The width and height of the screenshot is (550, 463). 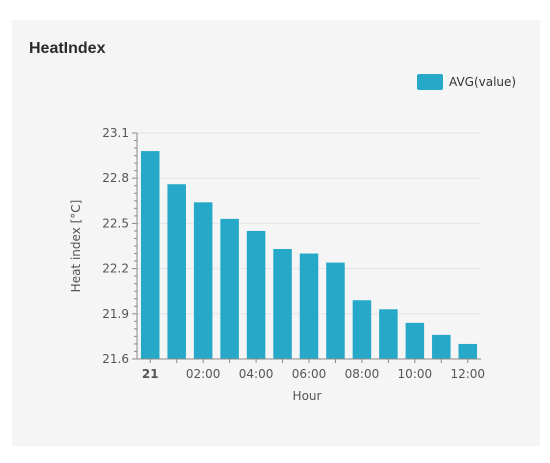 What do you see at coordinates (430, 82) in the screenshot?
I see `legend-swatch` at bounding box center [430, 82].